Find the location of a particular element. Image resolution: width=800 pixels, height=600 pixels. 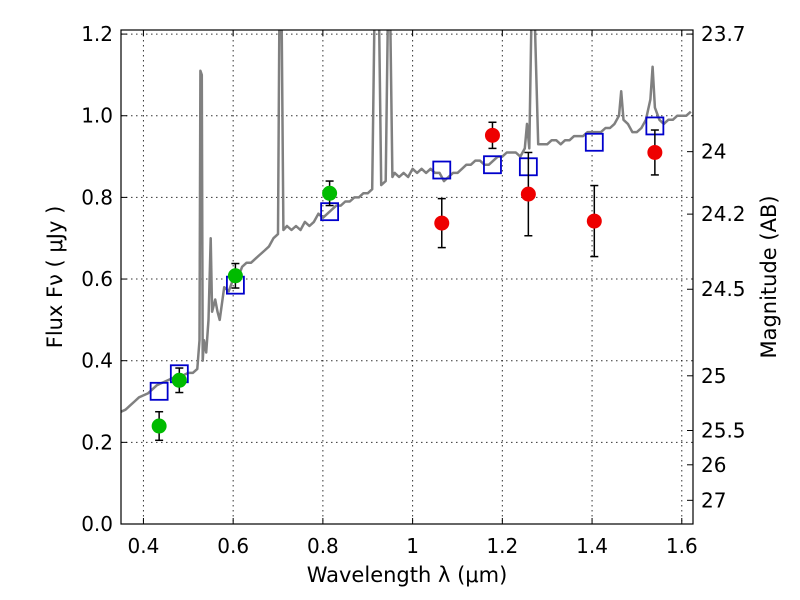

y2-tick-label: 25.5 is located at coordinates (723, 431).